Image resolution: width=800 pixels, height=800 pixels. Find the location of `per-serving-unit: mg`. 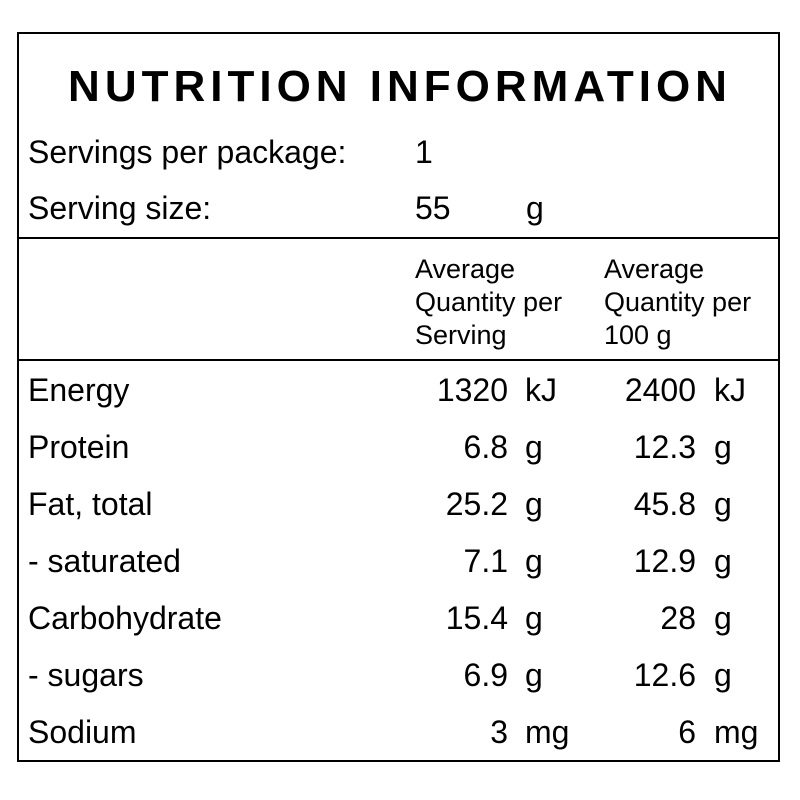

per-serving-unit: mg is located at coordinates (547, 732).